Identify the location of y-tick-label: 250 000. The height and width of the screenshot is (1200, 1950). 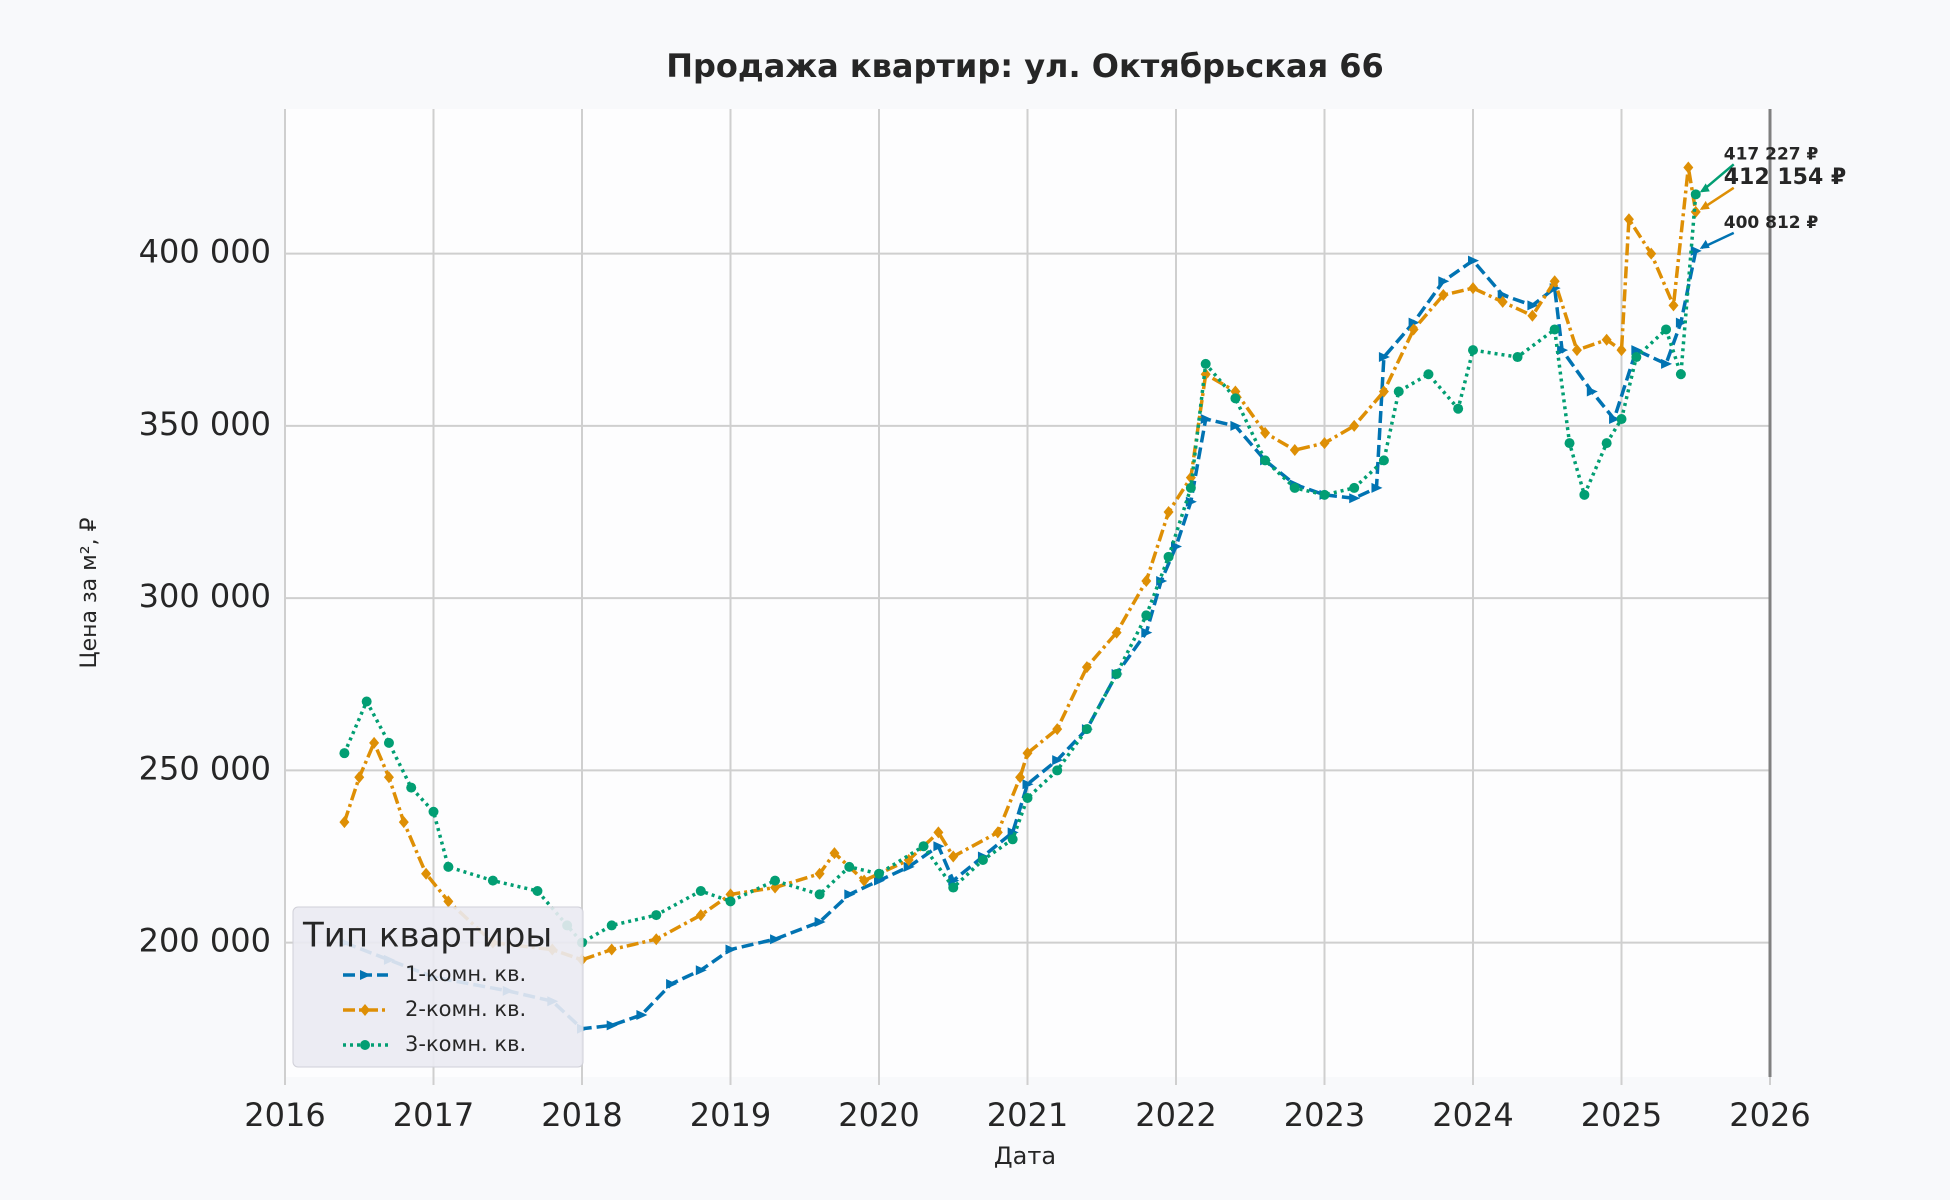
(205, 768).